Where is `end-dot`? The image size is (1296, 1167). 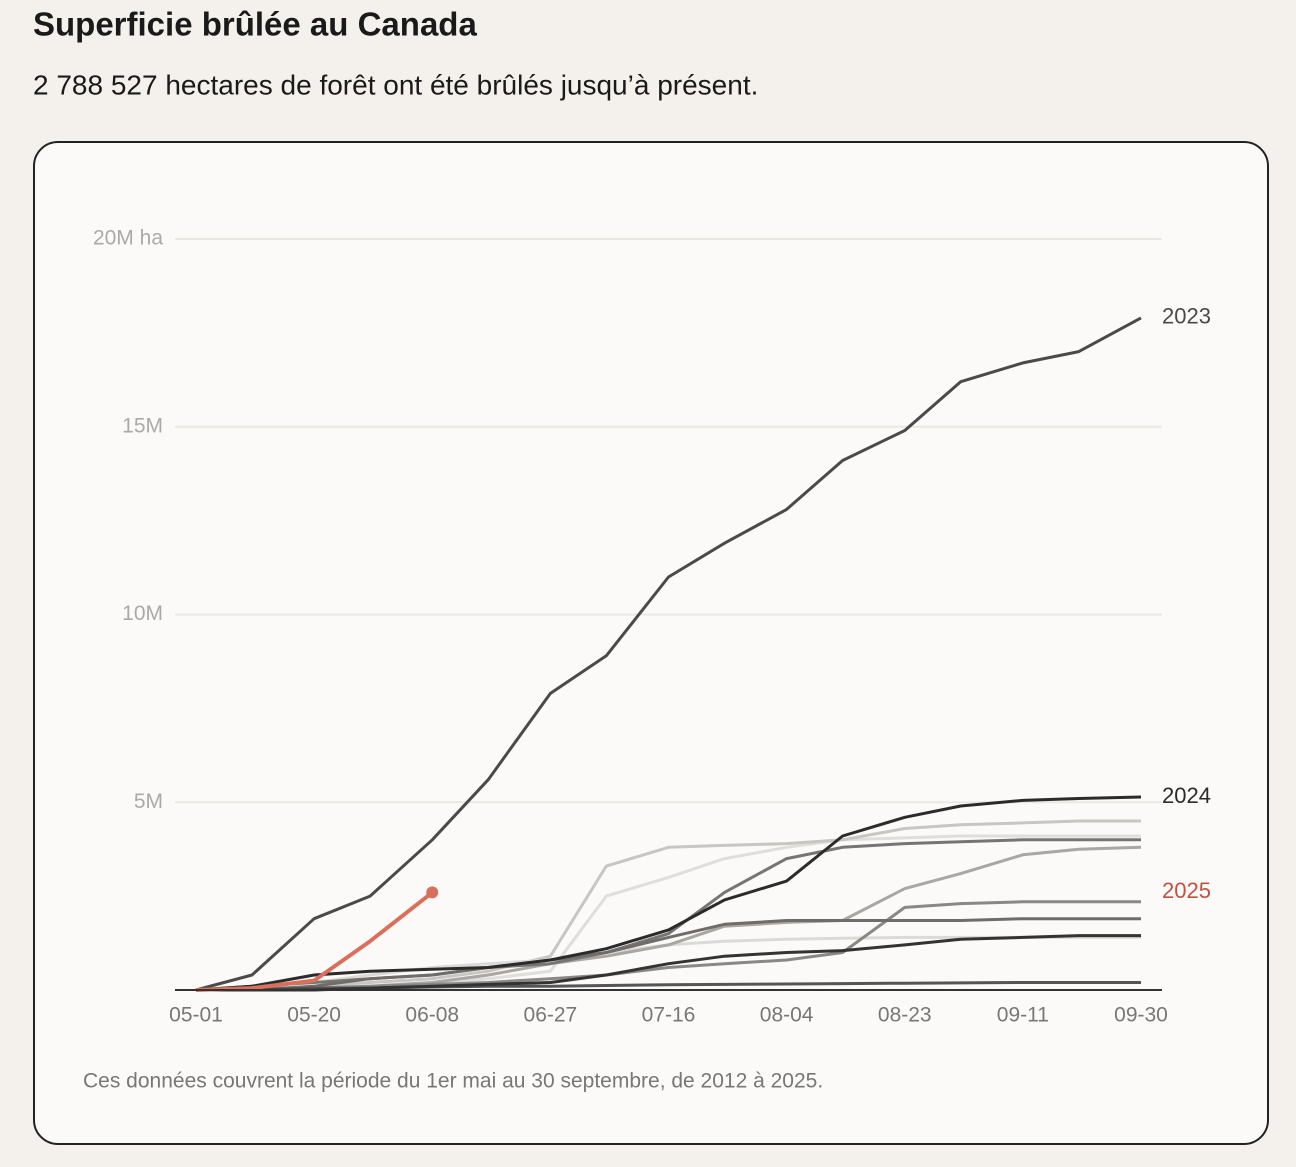 end-dot is located at coordinates (432, 892).